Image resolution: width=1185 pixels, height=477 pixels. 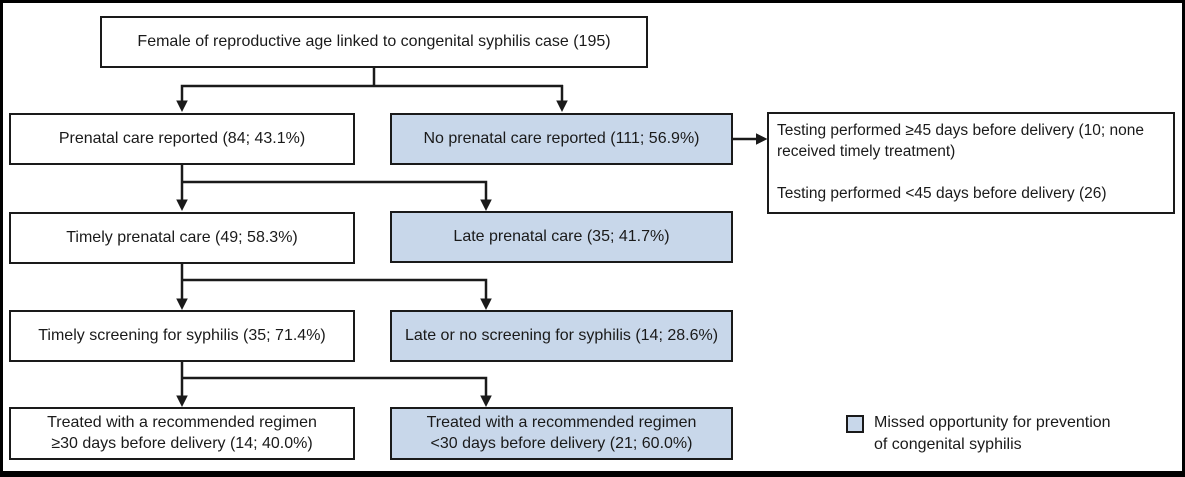 What do you see at coordinates (334, 281) in the screenshot?
I see `connector-timely-prenatal-split` at bounding box center [334, 281].